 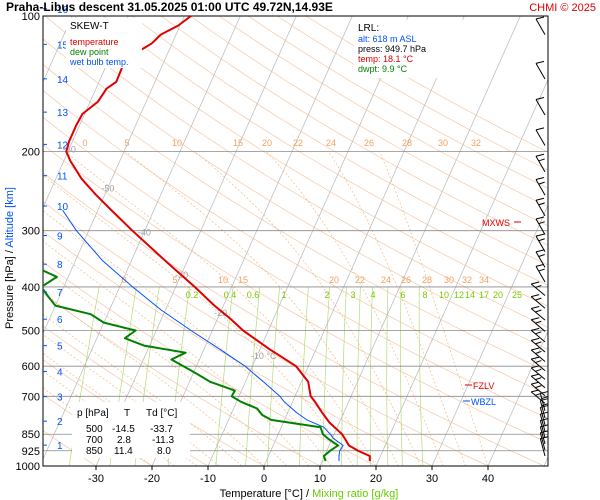 What do you see at coordinates (60, 422) in the screenshot?
I see `altitude-tick-label: 2` at bounding box center [60, 422].